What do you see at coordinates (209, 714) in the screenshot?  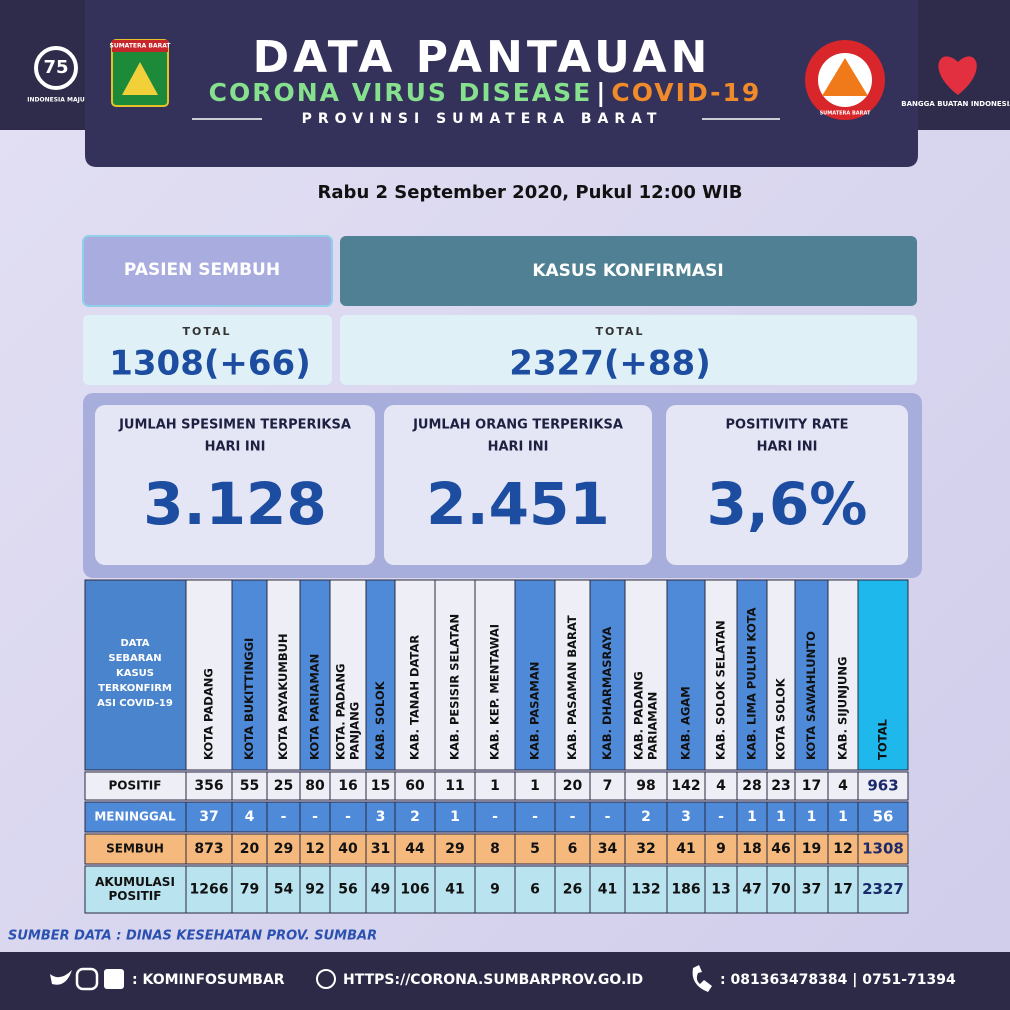 I see `column-header-text: KOTA PADANG` at bounding box center [209, 714].